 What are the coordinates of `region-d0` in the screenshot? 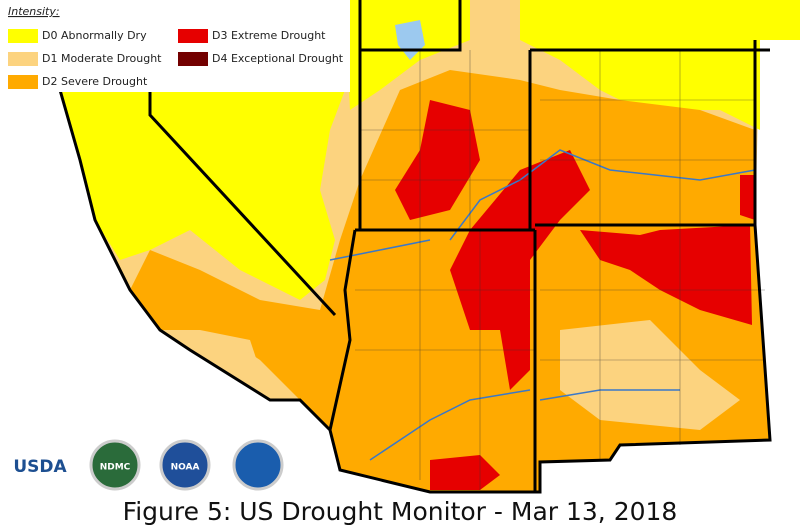 It's located at (660, 65).